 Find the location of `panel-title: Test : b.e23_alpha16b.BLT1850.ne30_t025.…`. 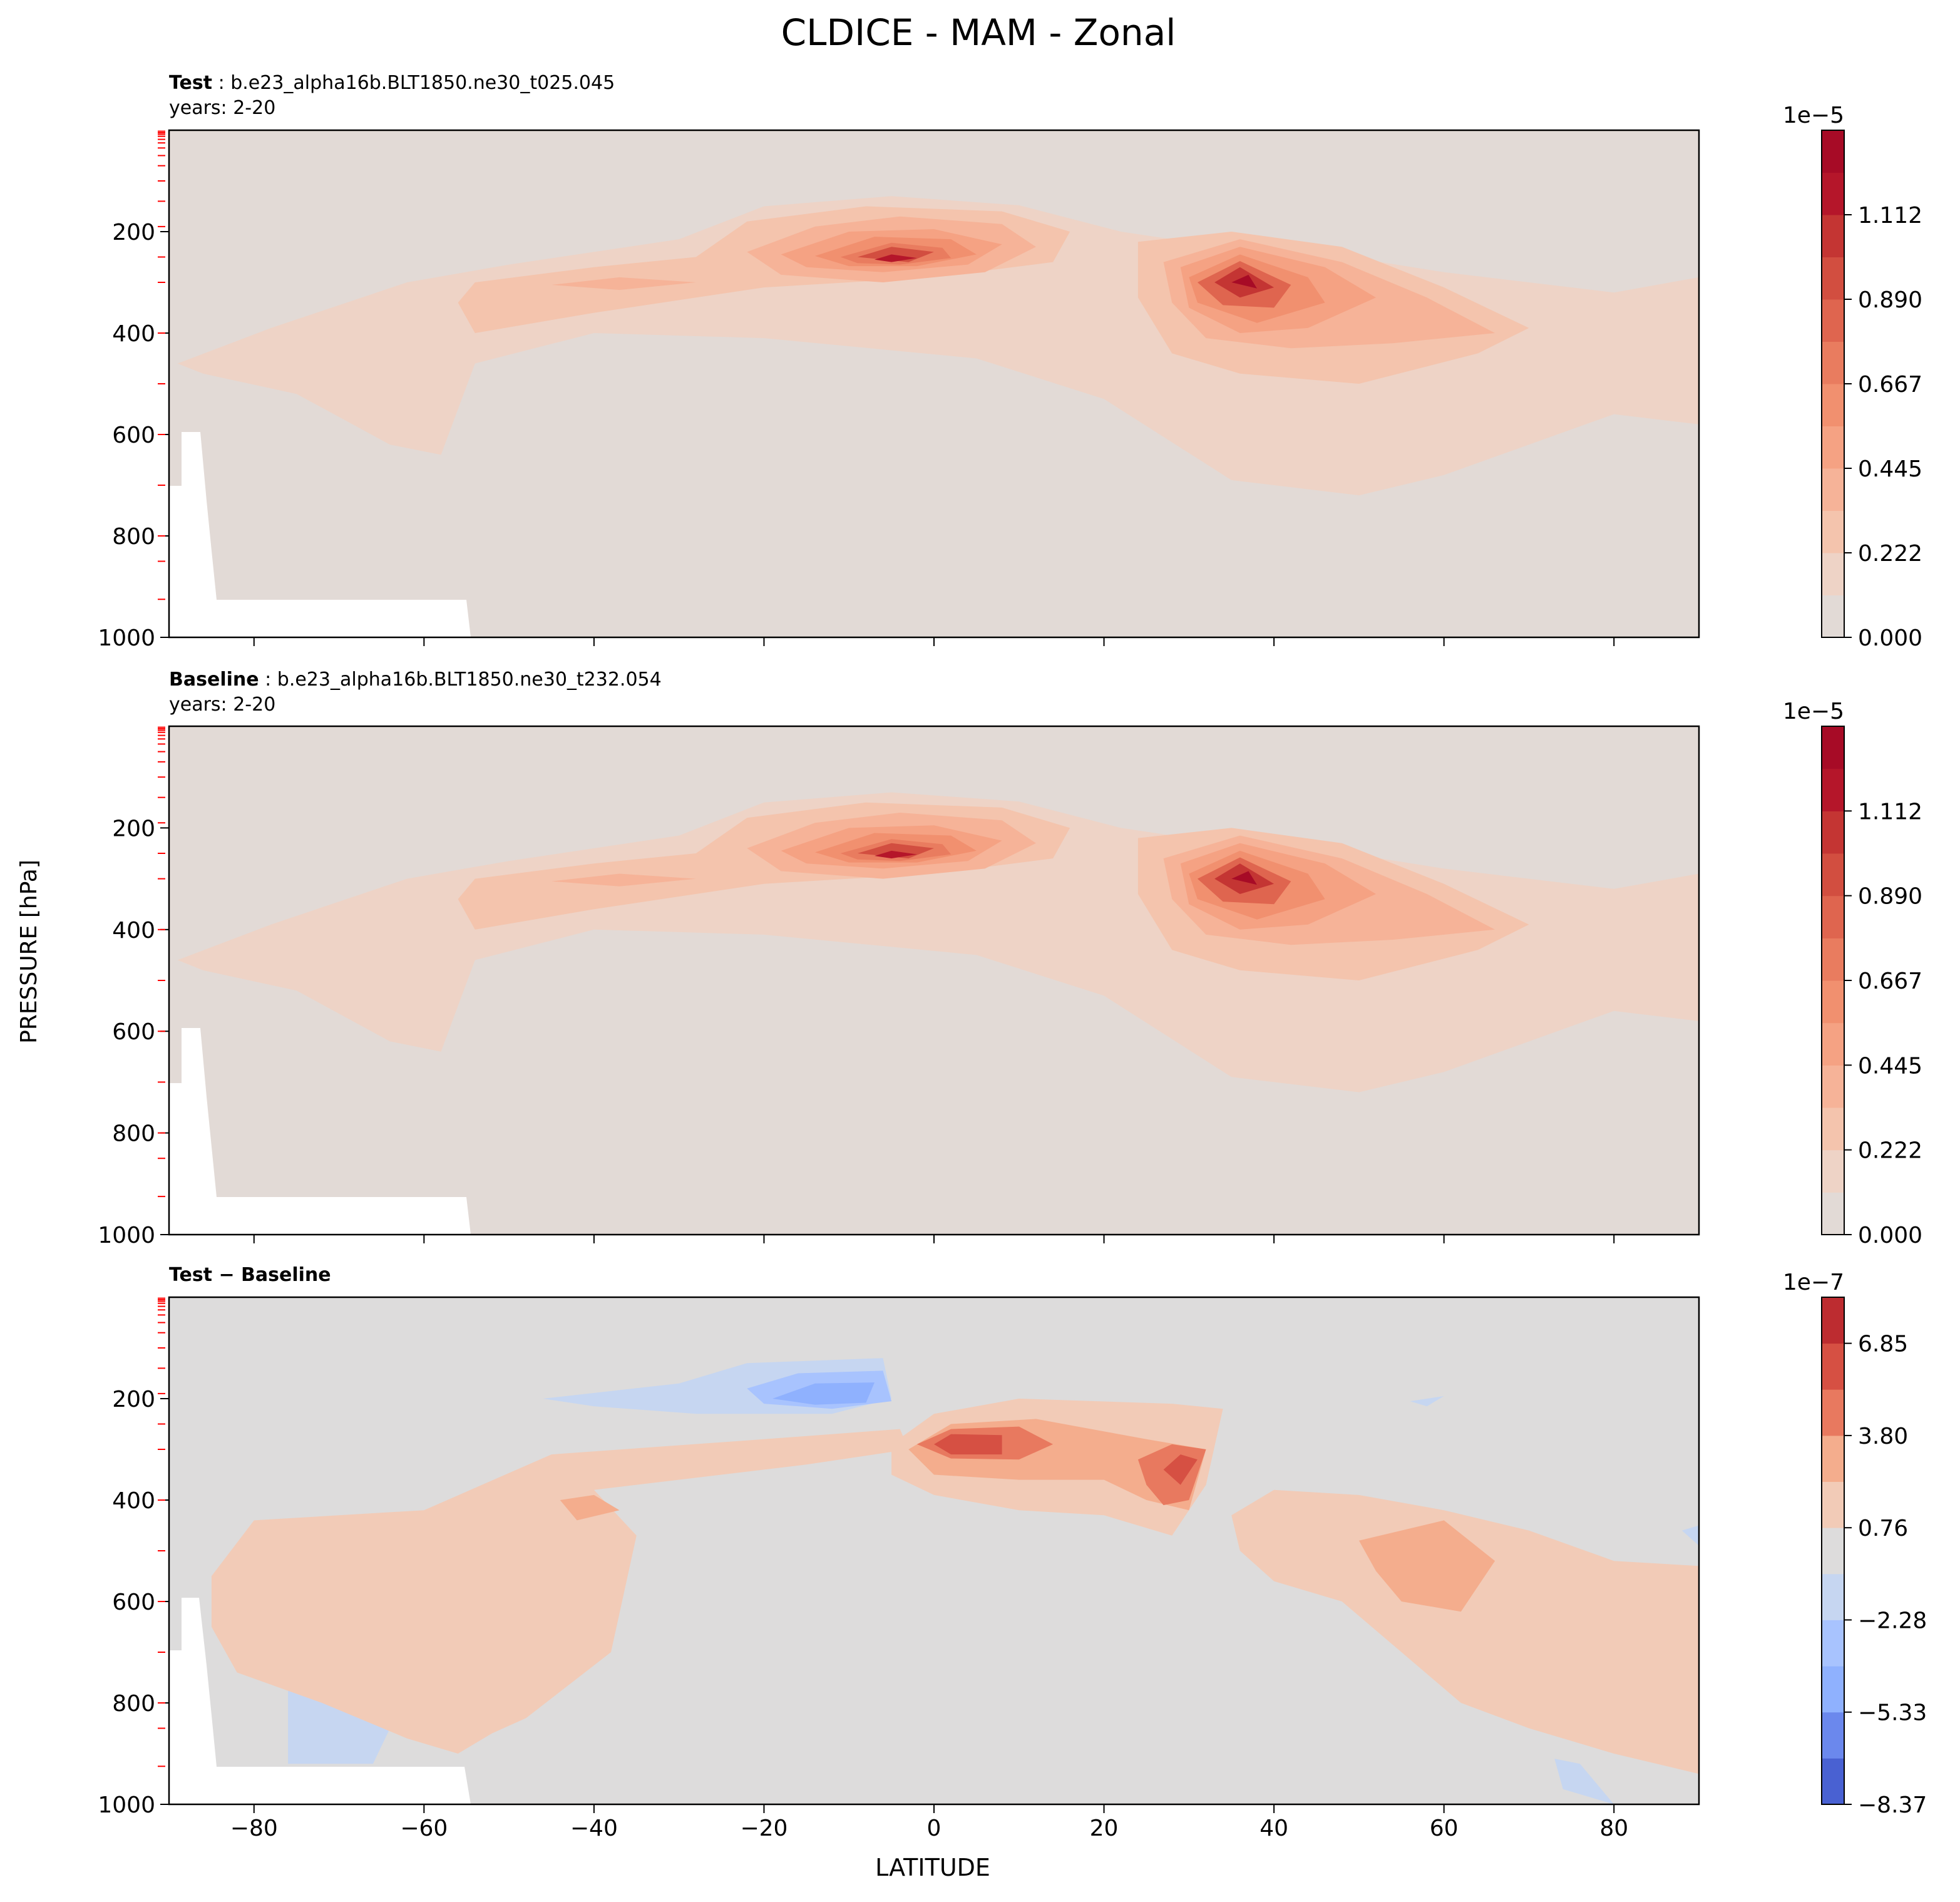

panel-title: Test : b.e23_alpha16b.BLT1850.ne30_t025.… is located at coordinates (392, 83).